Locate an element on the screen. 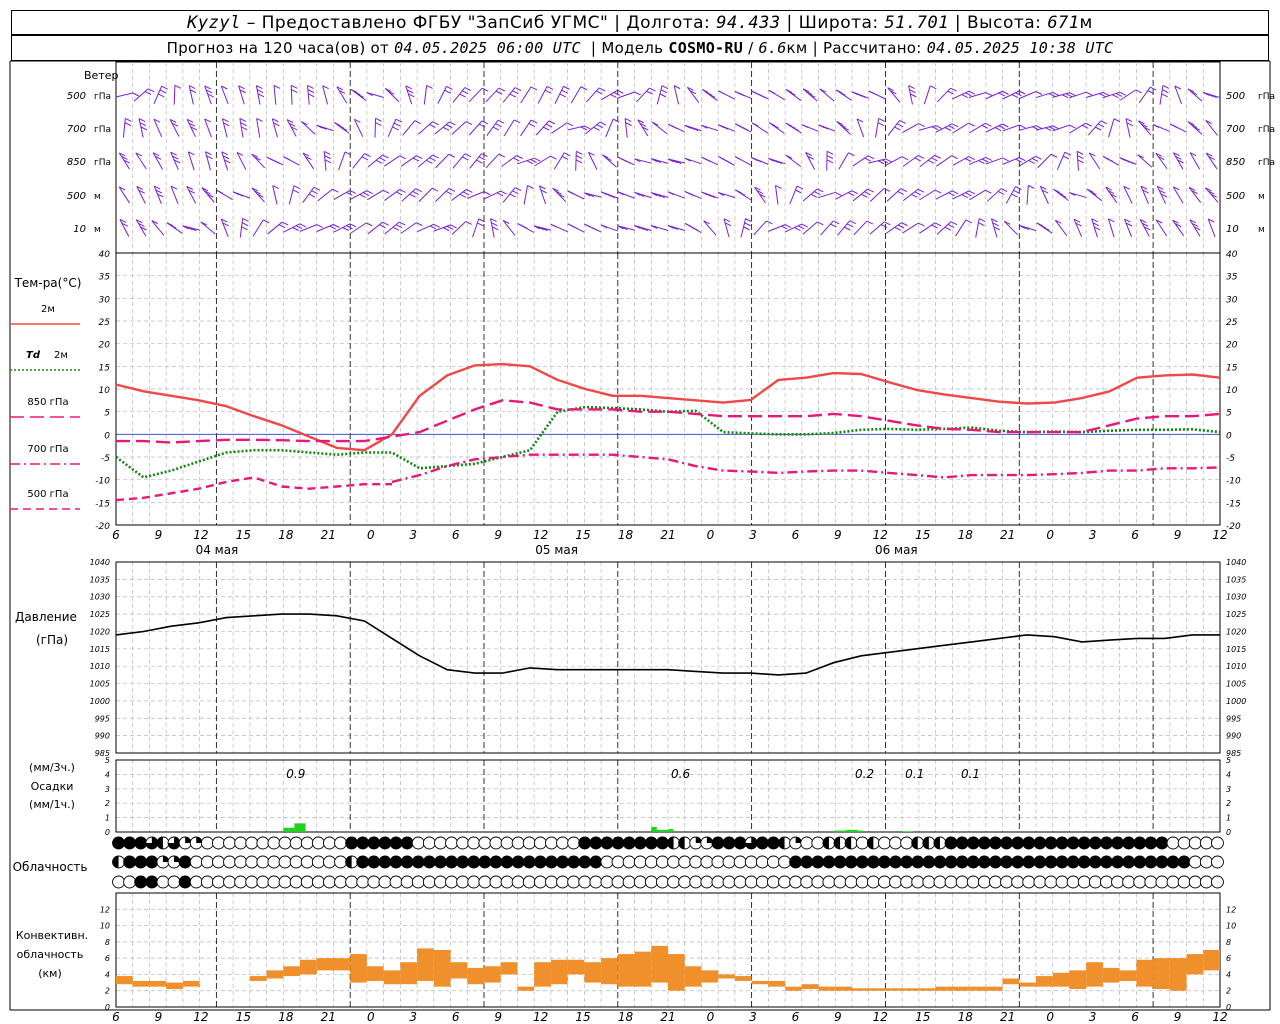 Image resolution: width=1280 pixels, height=1024 pixels. conv-tick-right: 4 is located at coordinates (1228, 974).